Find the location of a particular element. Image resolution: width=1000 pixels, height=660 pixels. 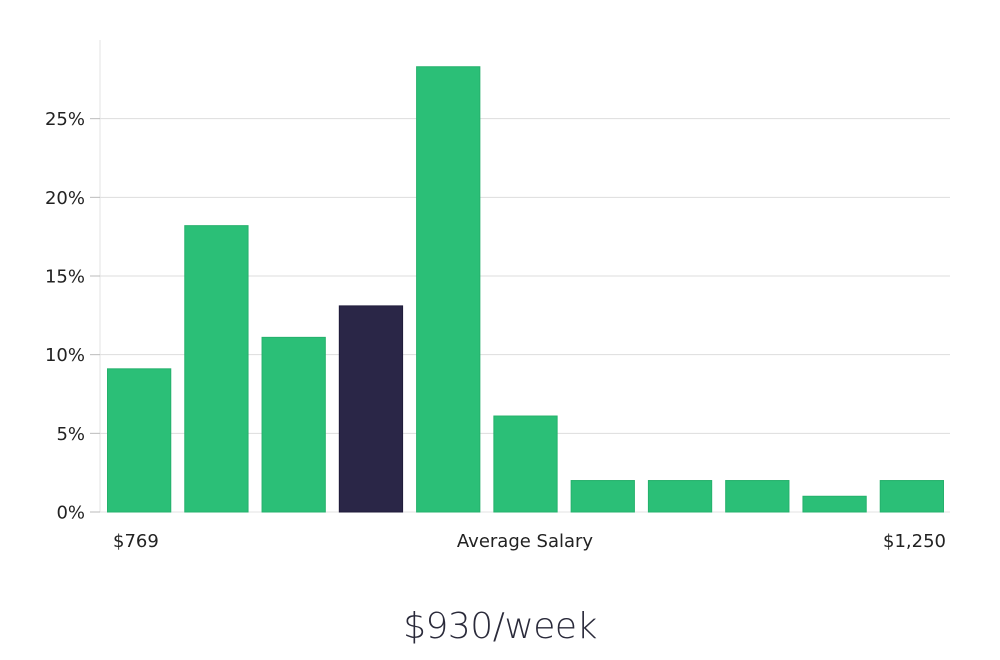

y-tick-label: 20% is located at coordinates (65, 198).